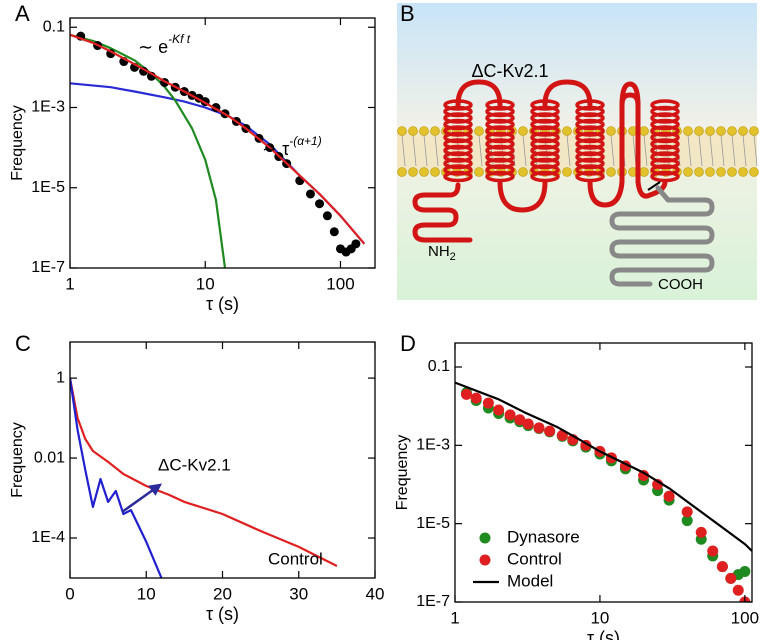 This screenshot has height=640, width=768. Describe the element at coordinates (298, 593) in the screenshot. I see `x-tick-label: 30` at that location.